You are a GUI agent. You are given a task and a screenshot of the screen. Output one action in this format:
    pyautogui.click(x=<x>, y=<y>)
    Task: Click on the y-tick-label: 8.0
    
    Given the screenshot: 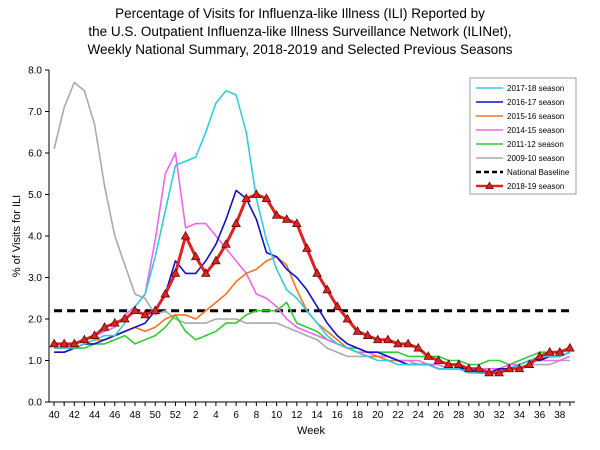 What is the action you would take?
    pyautogui.click(x=35, y=71)
    